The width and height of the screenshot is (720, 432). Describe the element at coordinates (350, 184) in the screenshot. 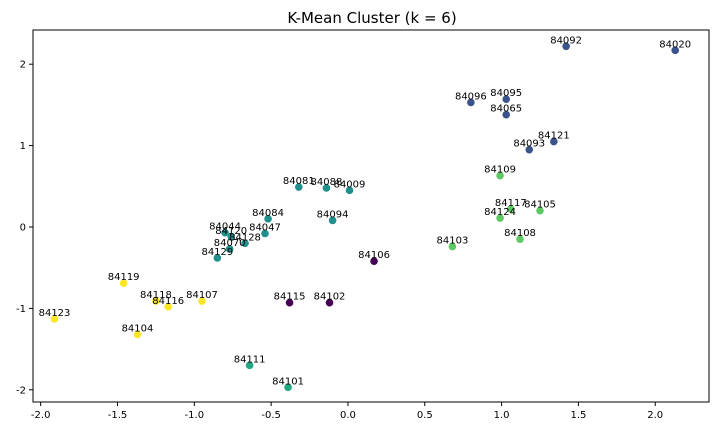

I see `point-label: 84009` at that location.